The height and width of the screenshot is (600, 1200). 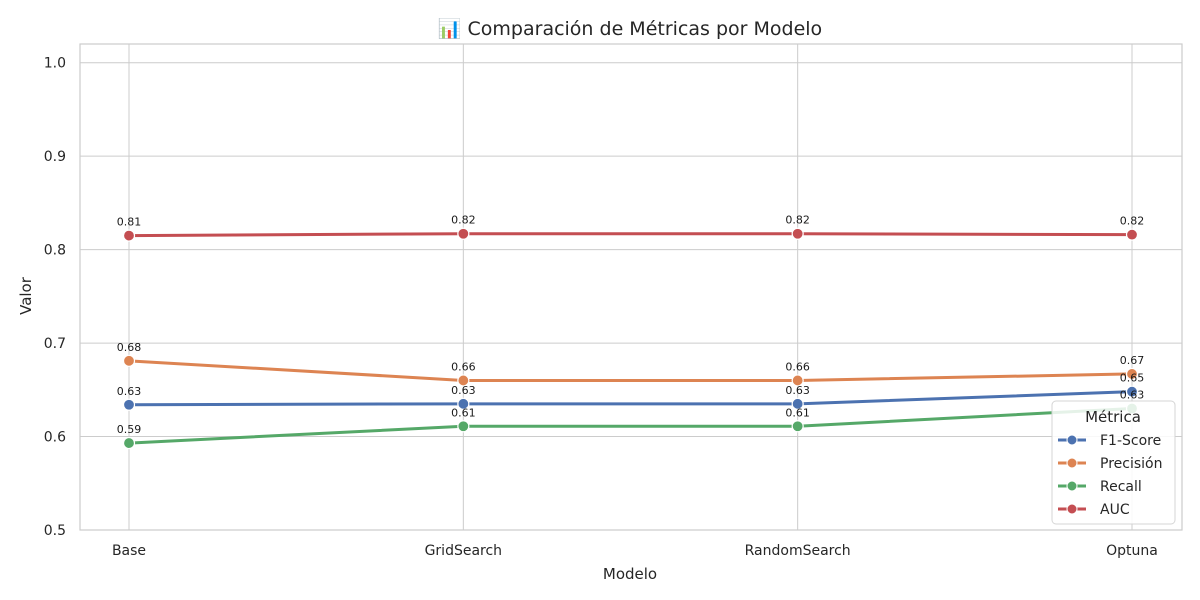 I want to click on data-label: 0.65, so click(x=1132, y=378).